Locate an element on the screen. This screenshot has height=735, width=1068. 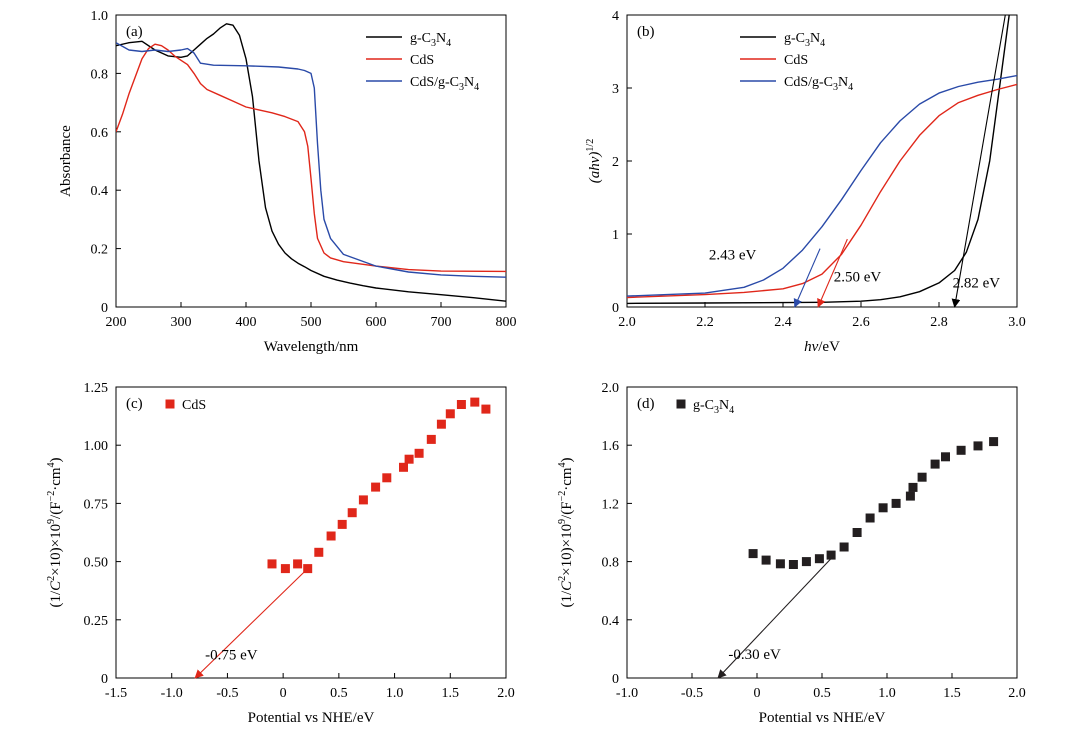
y-tick-label: 0.8 is located at coordinates (611, 563).